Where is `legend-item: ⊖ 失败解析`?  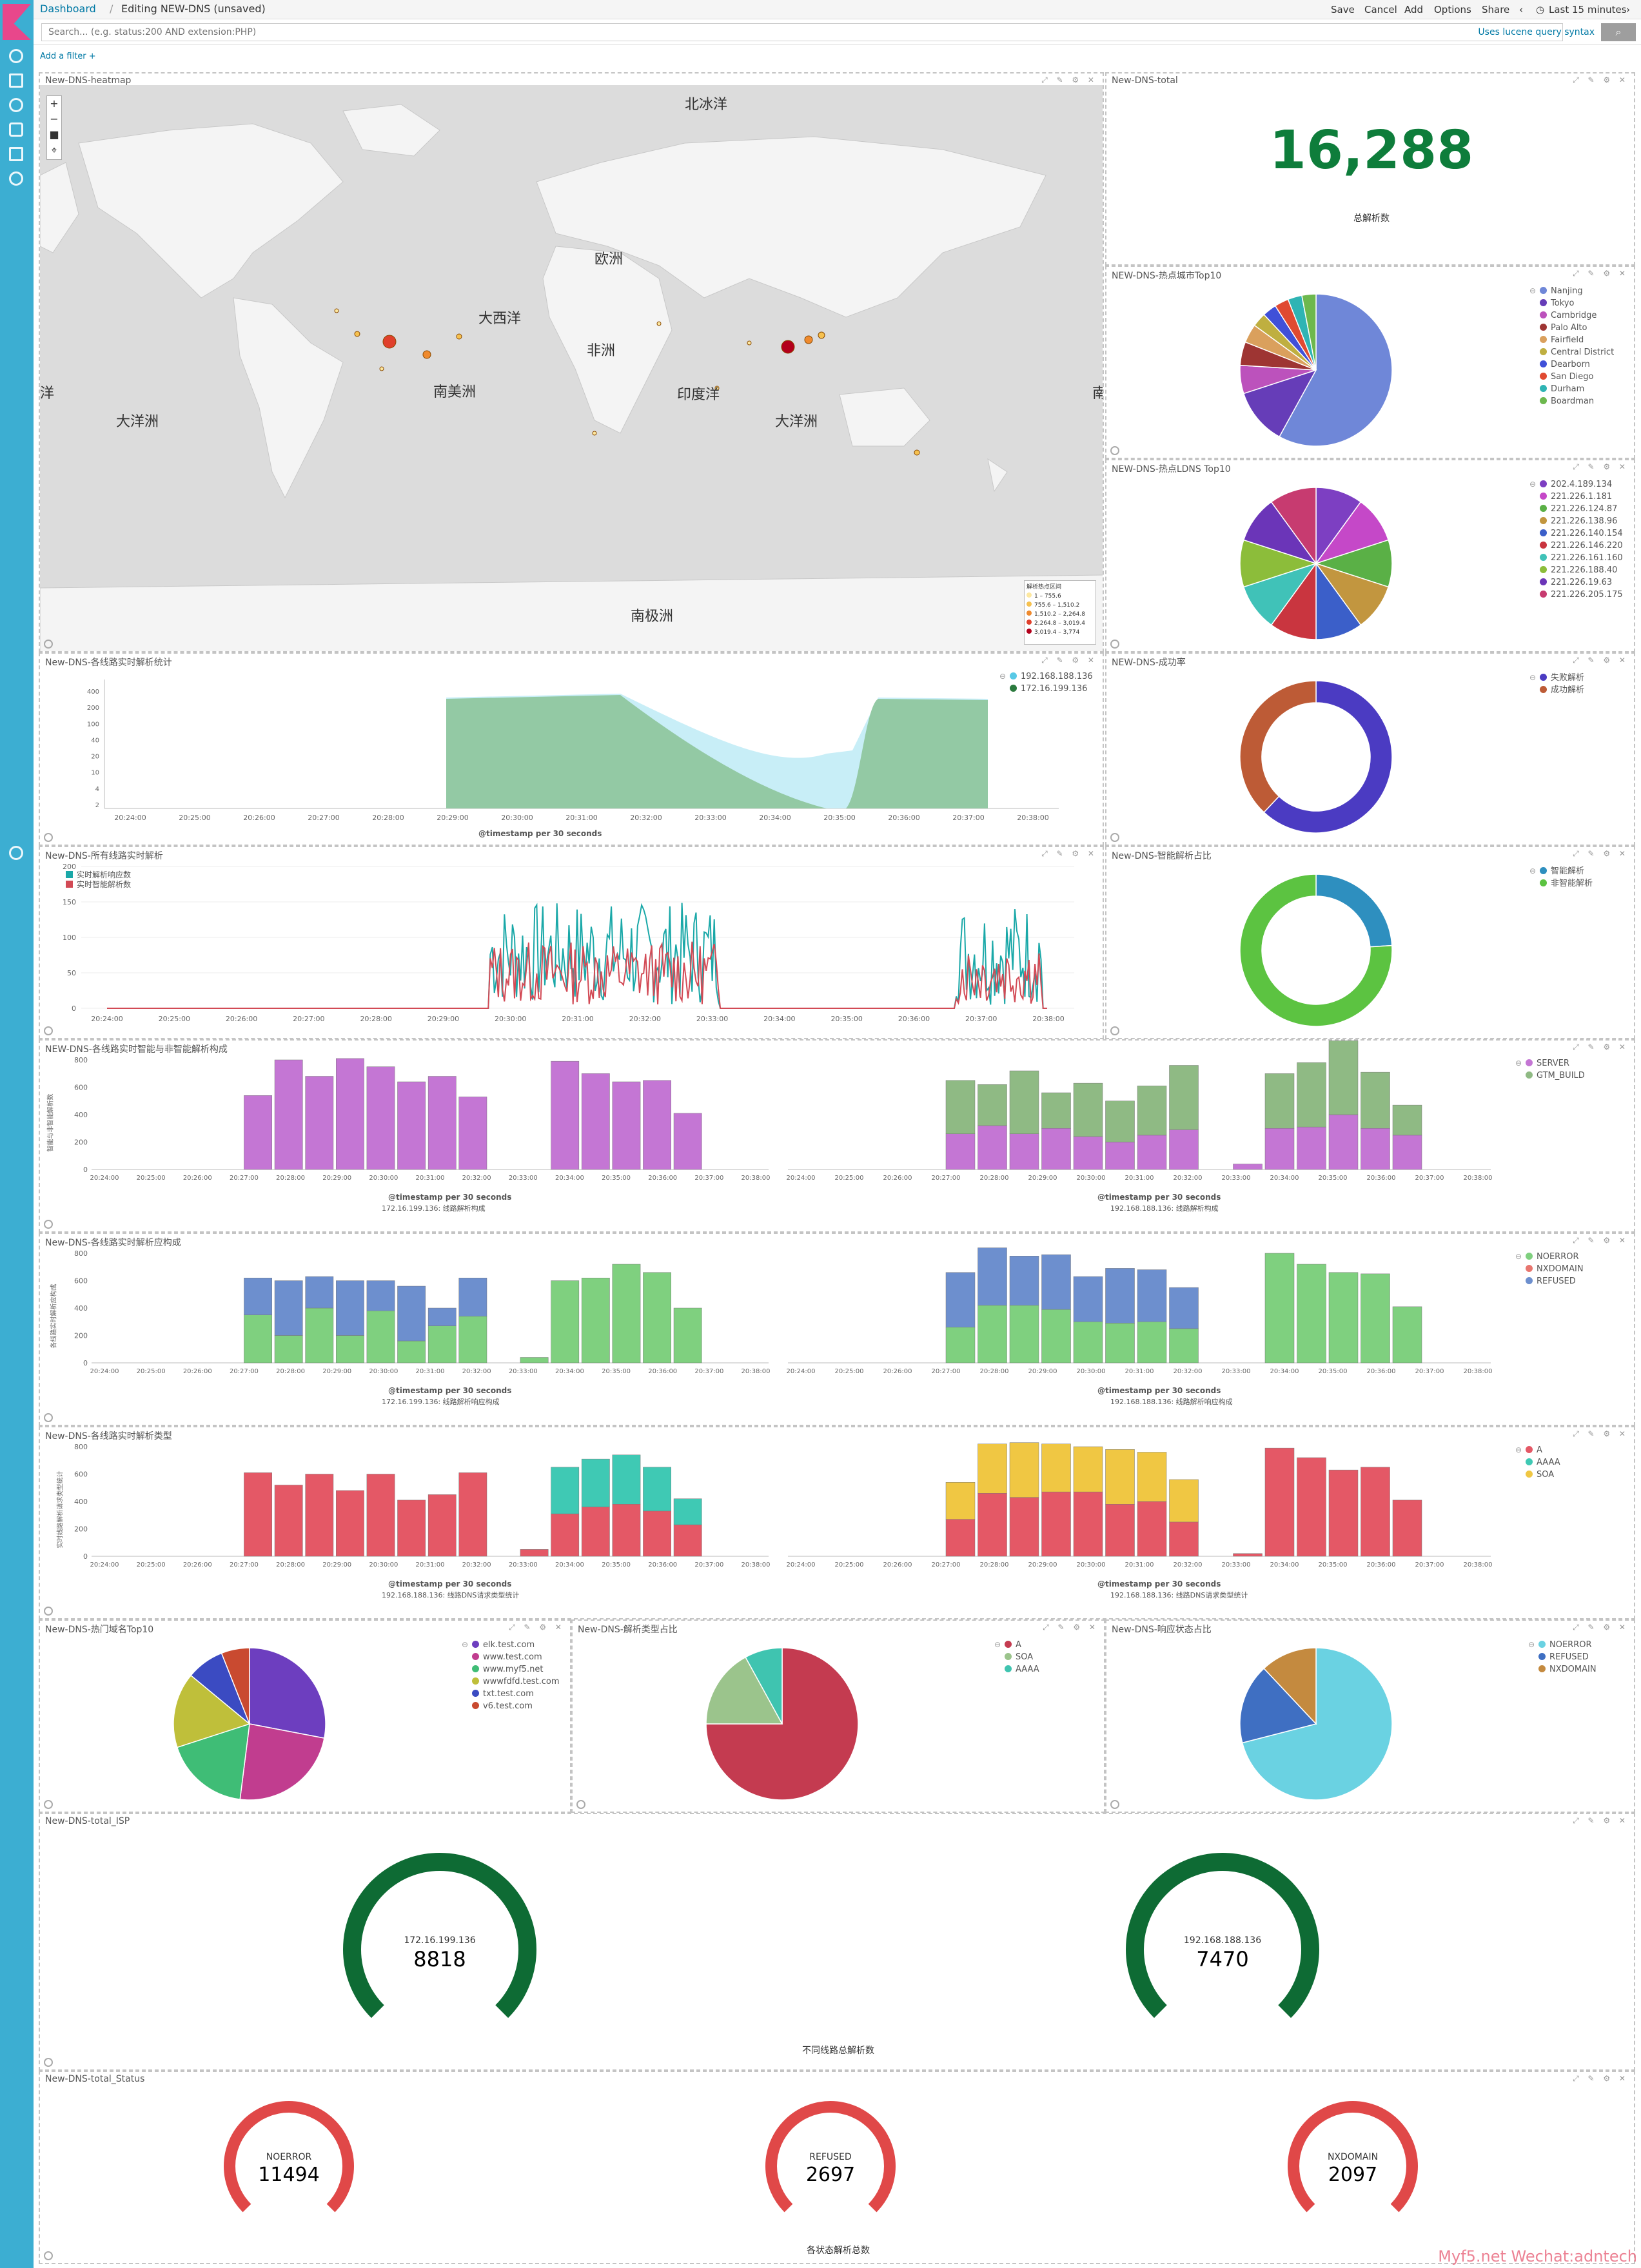 legend-item: ⊖ 失败解析 is located at coordinates (1557, 678).